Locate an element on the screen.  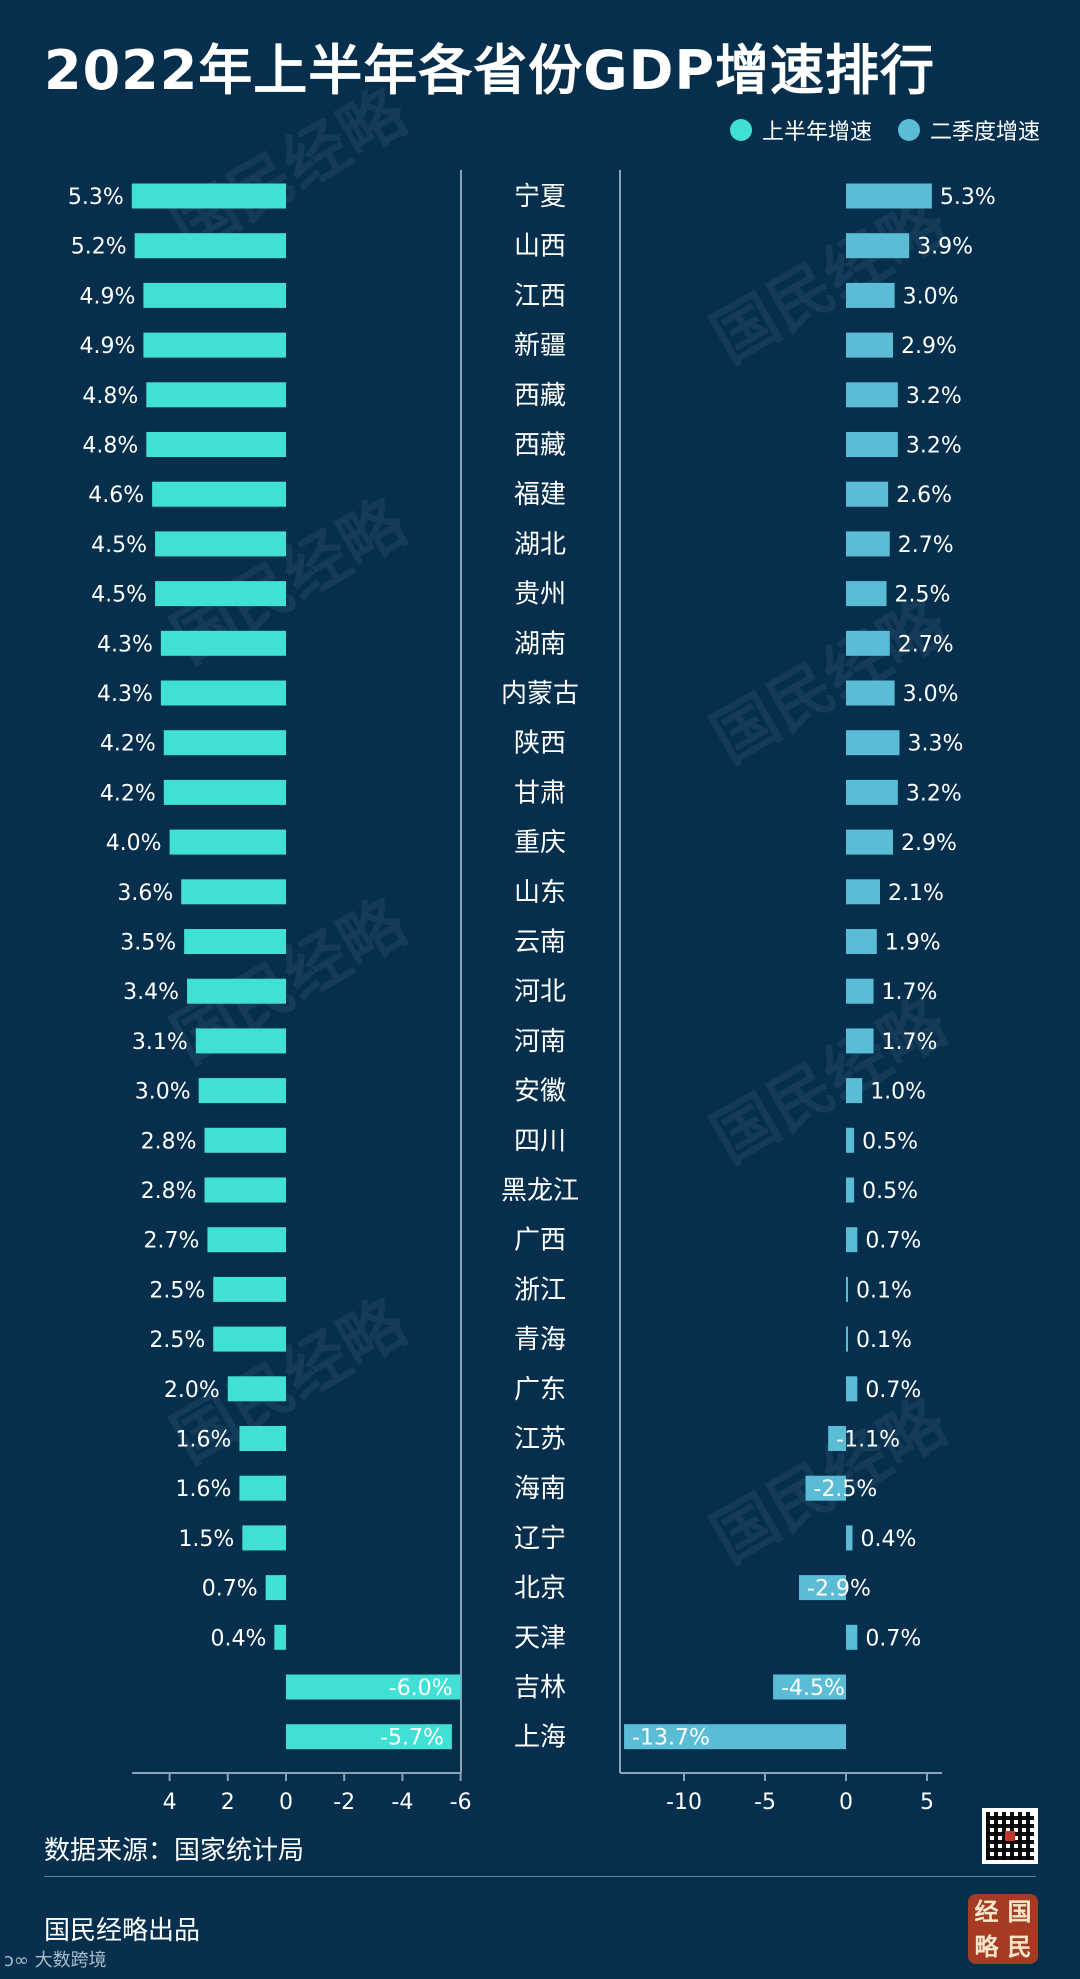
h1-value-label: 1.5% is located at coordinates (206, 1539).